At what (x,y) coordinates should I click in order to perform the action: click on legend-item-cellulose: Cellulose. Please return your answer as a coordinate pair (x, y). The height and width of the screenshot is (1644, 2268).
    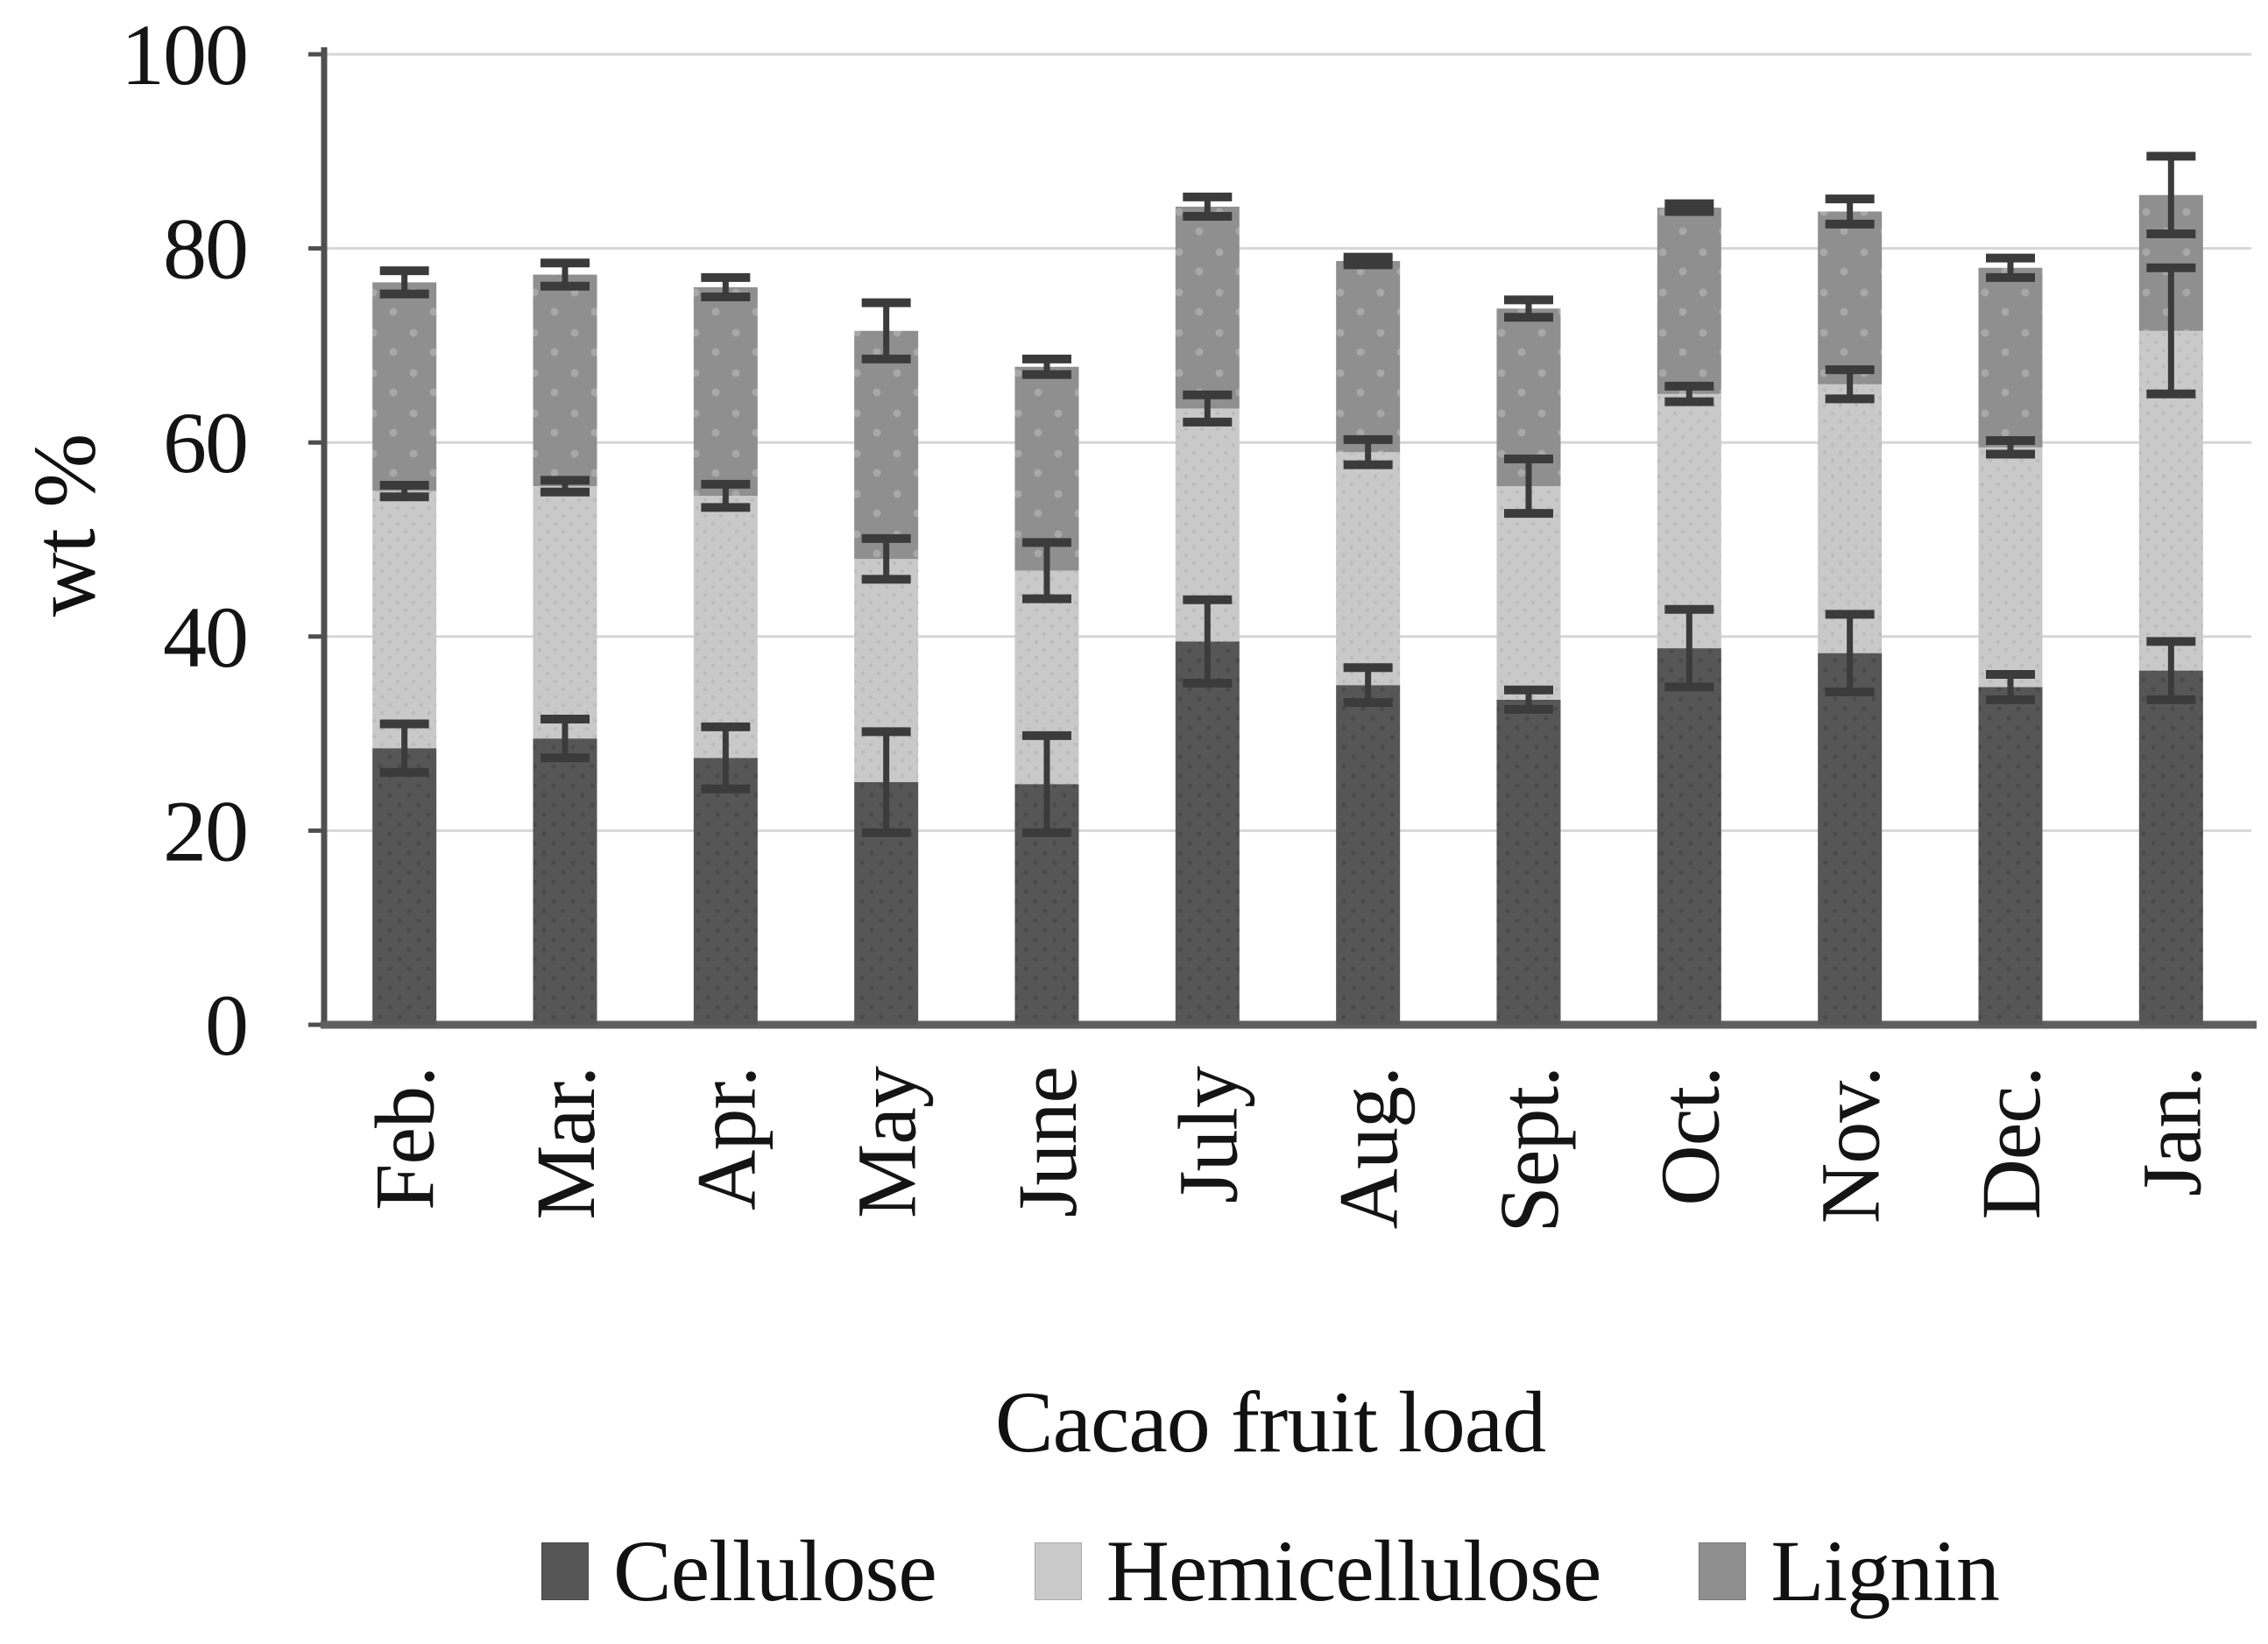
    Looking at the image, I should click on (739, 1571).